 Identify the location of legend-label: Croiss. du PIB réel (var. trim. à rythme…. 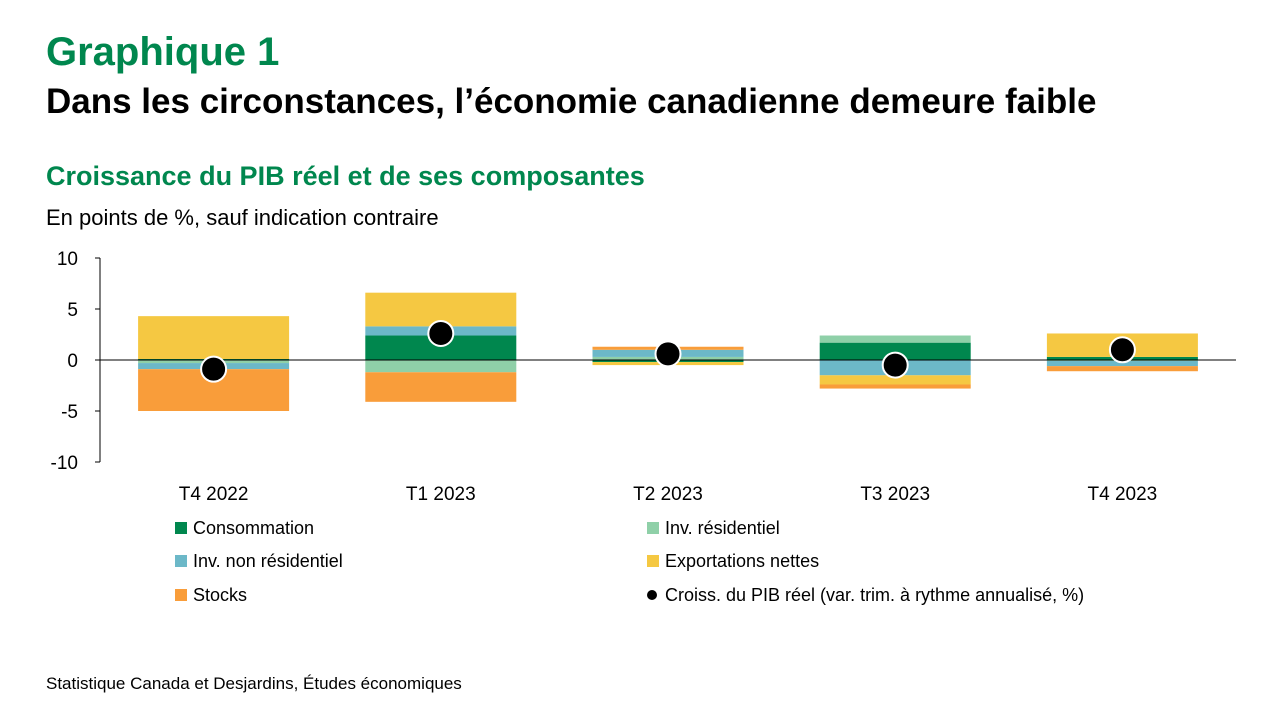
(875, 594).